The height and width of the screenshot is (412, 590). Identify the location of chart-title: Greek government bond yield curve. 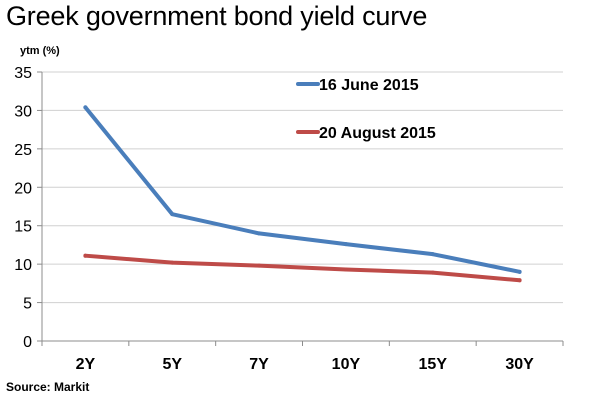
(217, 16).